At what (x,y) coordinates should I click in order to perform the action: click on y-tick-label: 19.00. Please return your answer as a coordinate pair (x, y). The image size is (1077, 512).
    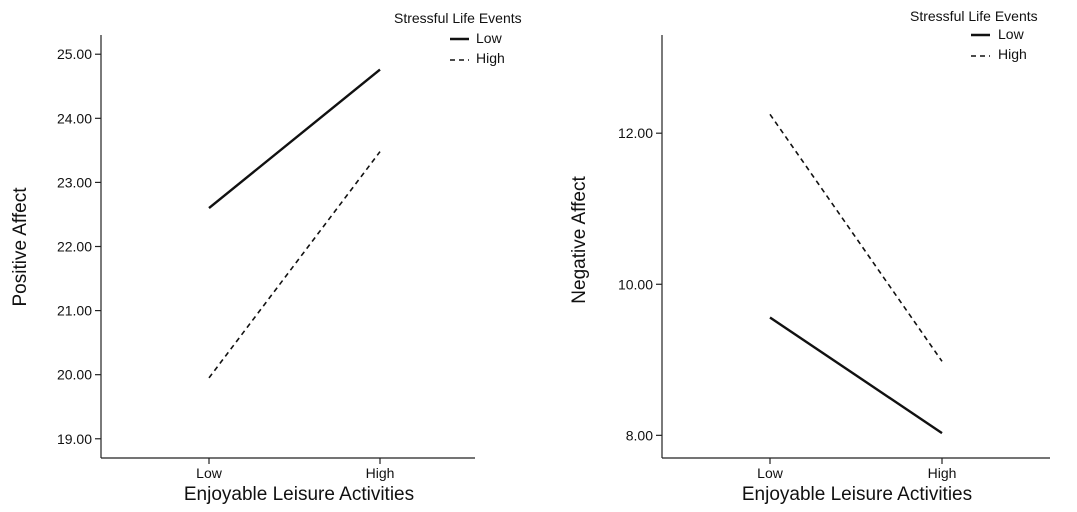
    Looking at the image, I should click on (74, 439).